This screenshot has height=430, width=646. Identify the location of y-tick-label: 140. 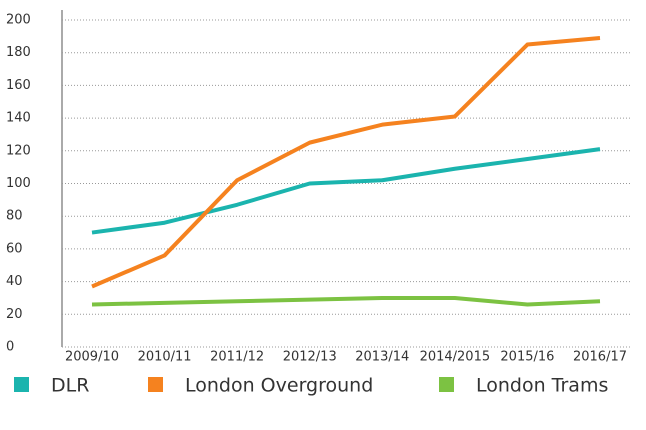
(18, 118).